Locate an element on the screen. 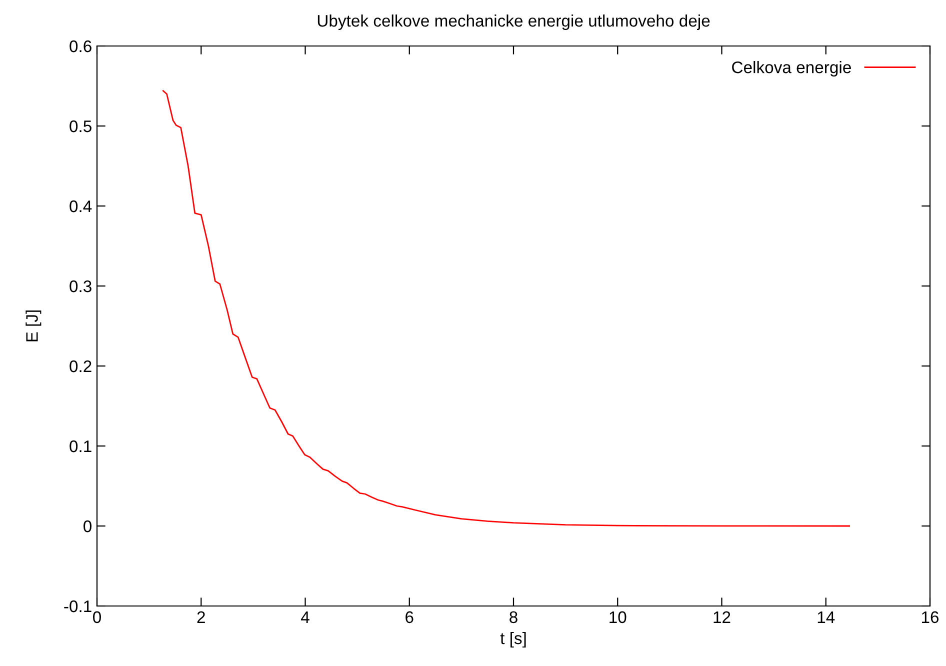  y-tick-label: 0.4 is located at coordinates (81, 206).